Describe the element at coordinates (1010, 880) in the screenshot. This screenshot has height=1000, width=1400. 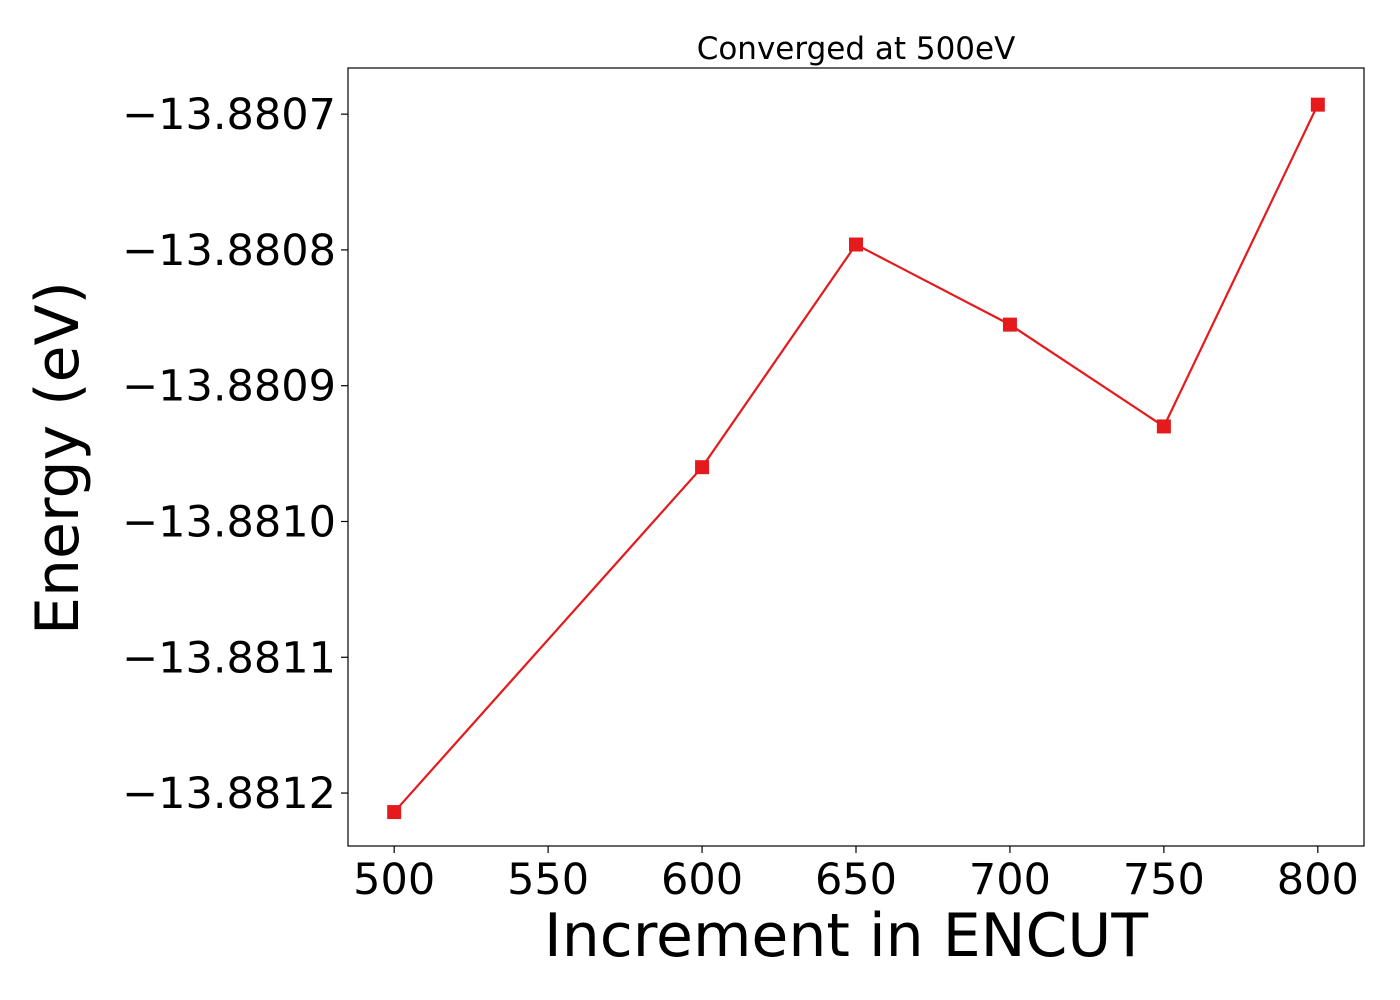
I see `x-tick-label: 700` at that location.